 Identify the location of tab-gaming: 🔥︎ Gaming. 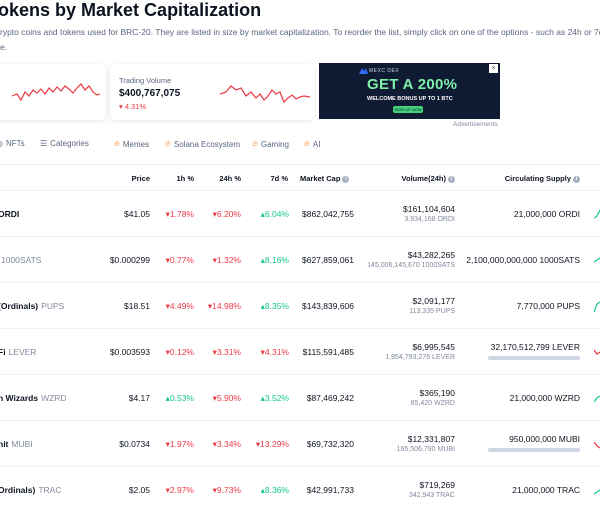
(270, 144).